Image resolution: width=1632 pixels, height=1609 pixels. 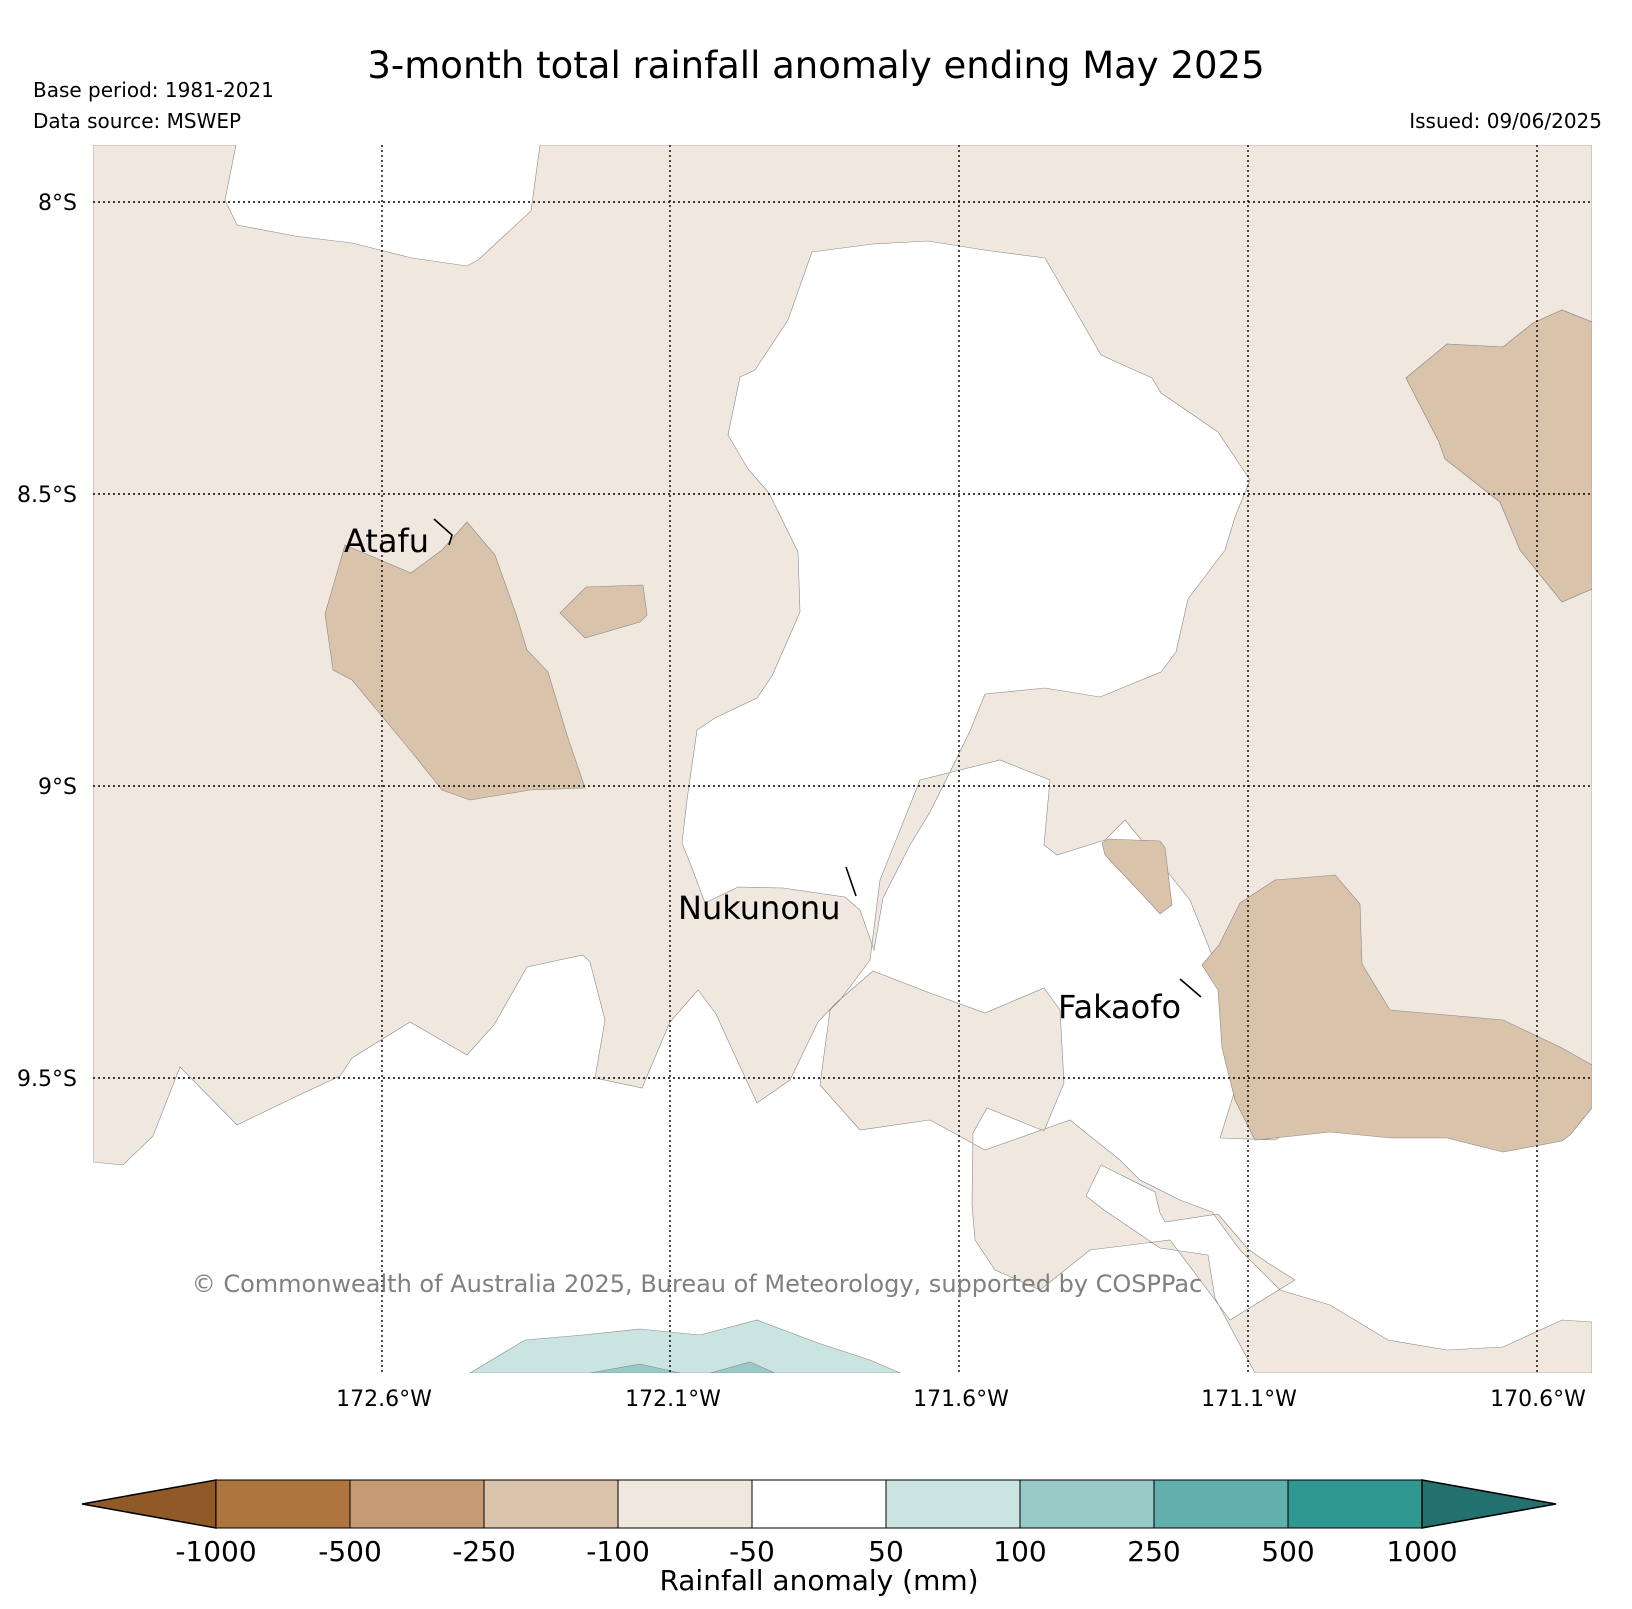 I want to click on colorbar-tick-label: -100, so click(x=618, y=1551).